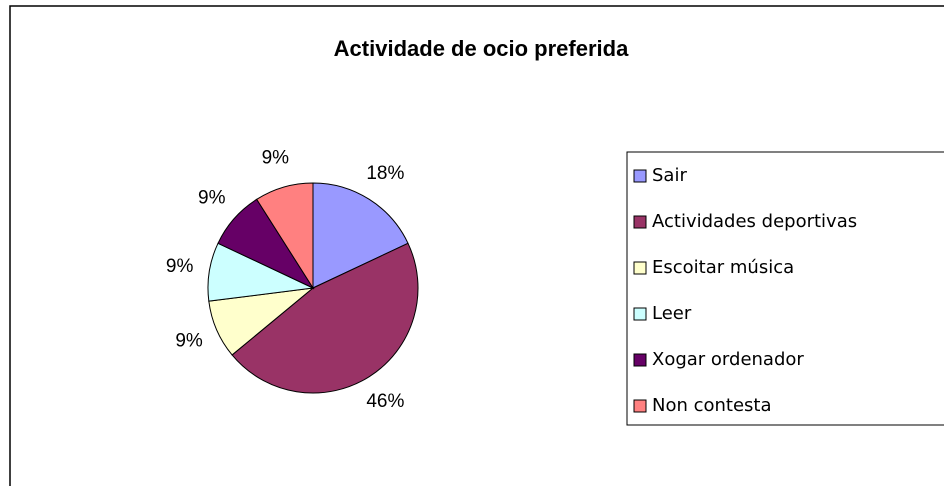  Describe the element at coordinates (723, 267) in the screenshot. I see `legend-label: Escoitar música` at that location.